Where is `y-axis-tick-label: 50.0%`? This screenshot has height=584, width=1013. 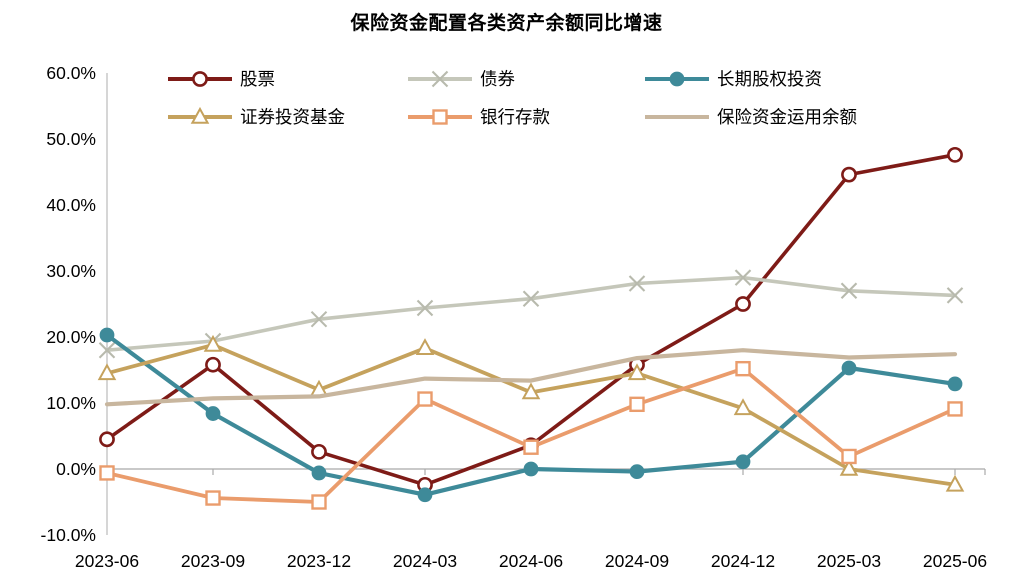 y-axis-tick-label: 50.0% is located at coordinates (71, 139).